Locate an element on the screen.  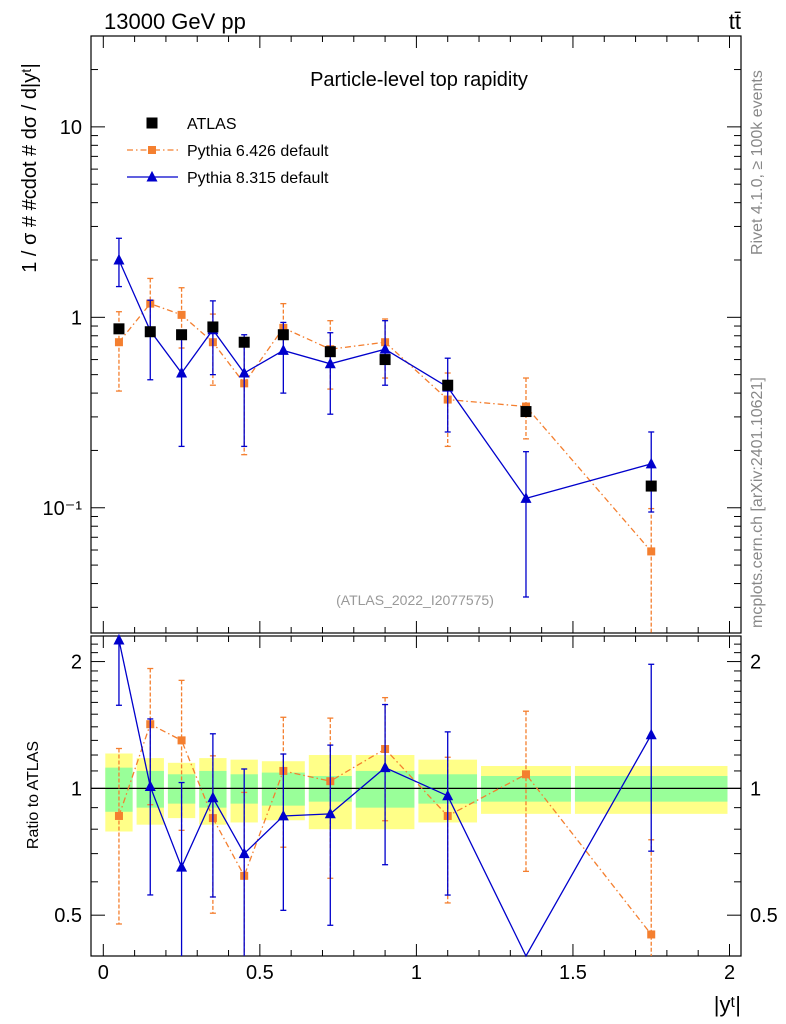
chart-title: Particle-level top rapidity is located at coordinates (419, 80).